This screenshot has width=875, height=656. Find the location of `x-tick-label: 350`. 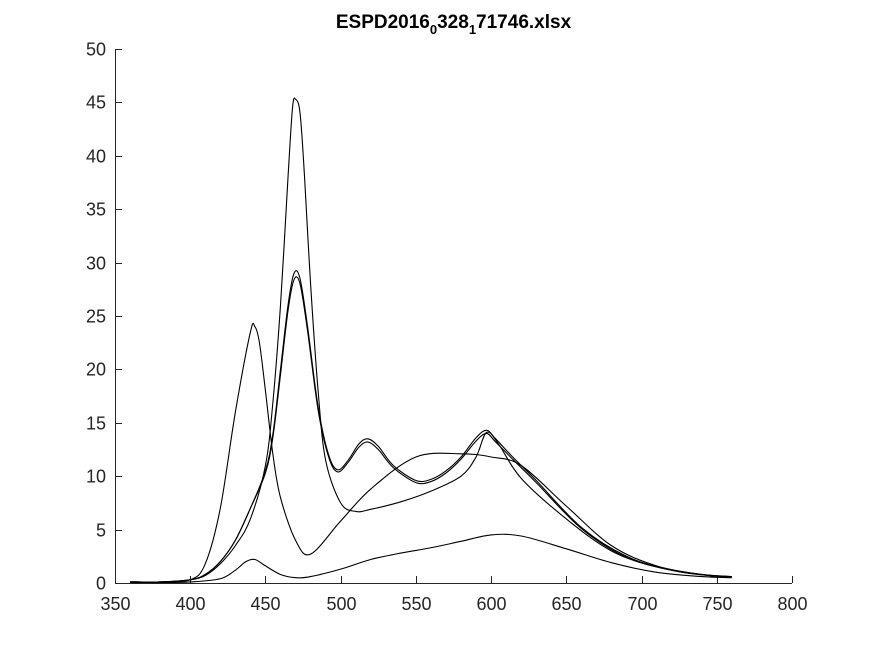

x-tick-label: 350 is located at coordinates (115, 604).